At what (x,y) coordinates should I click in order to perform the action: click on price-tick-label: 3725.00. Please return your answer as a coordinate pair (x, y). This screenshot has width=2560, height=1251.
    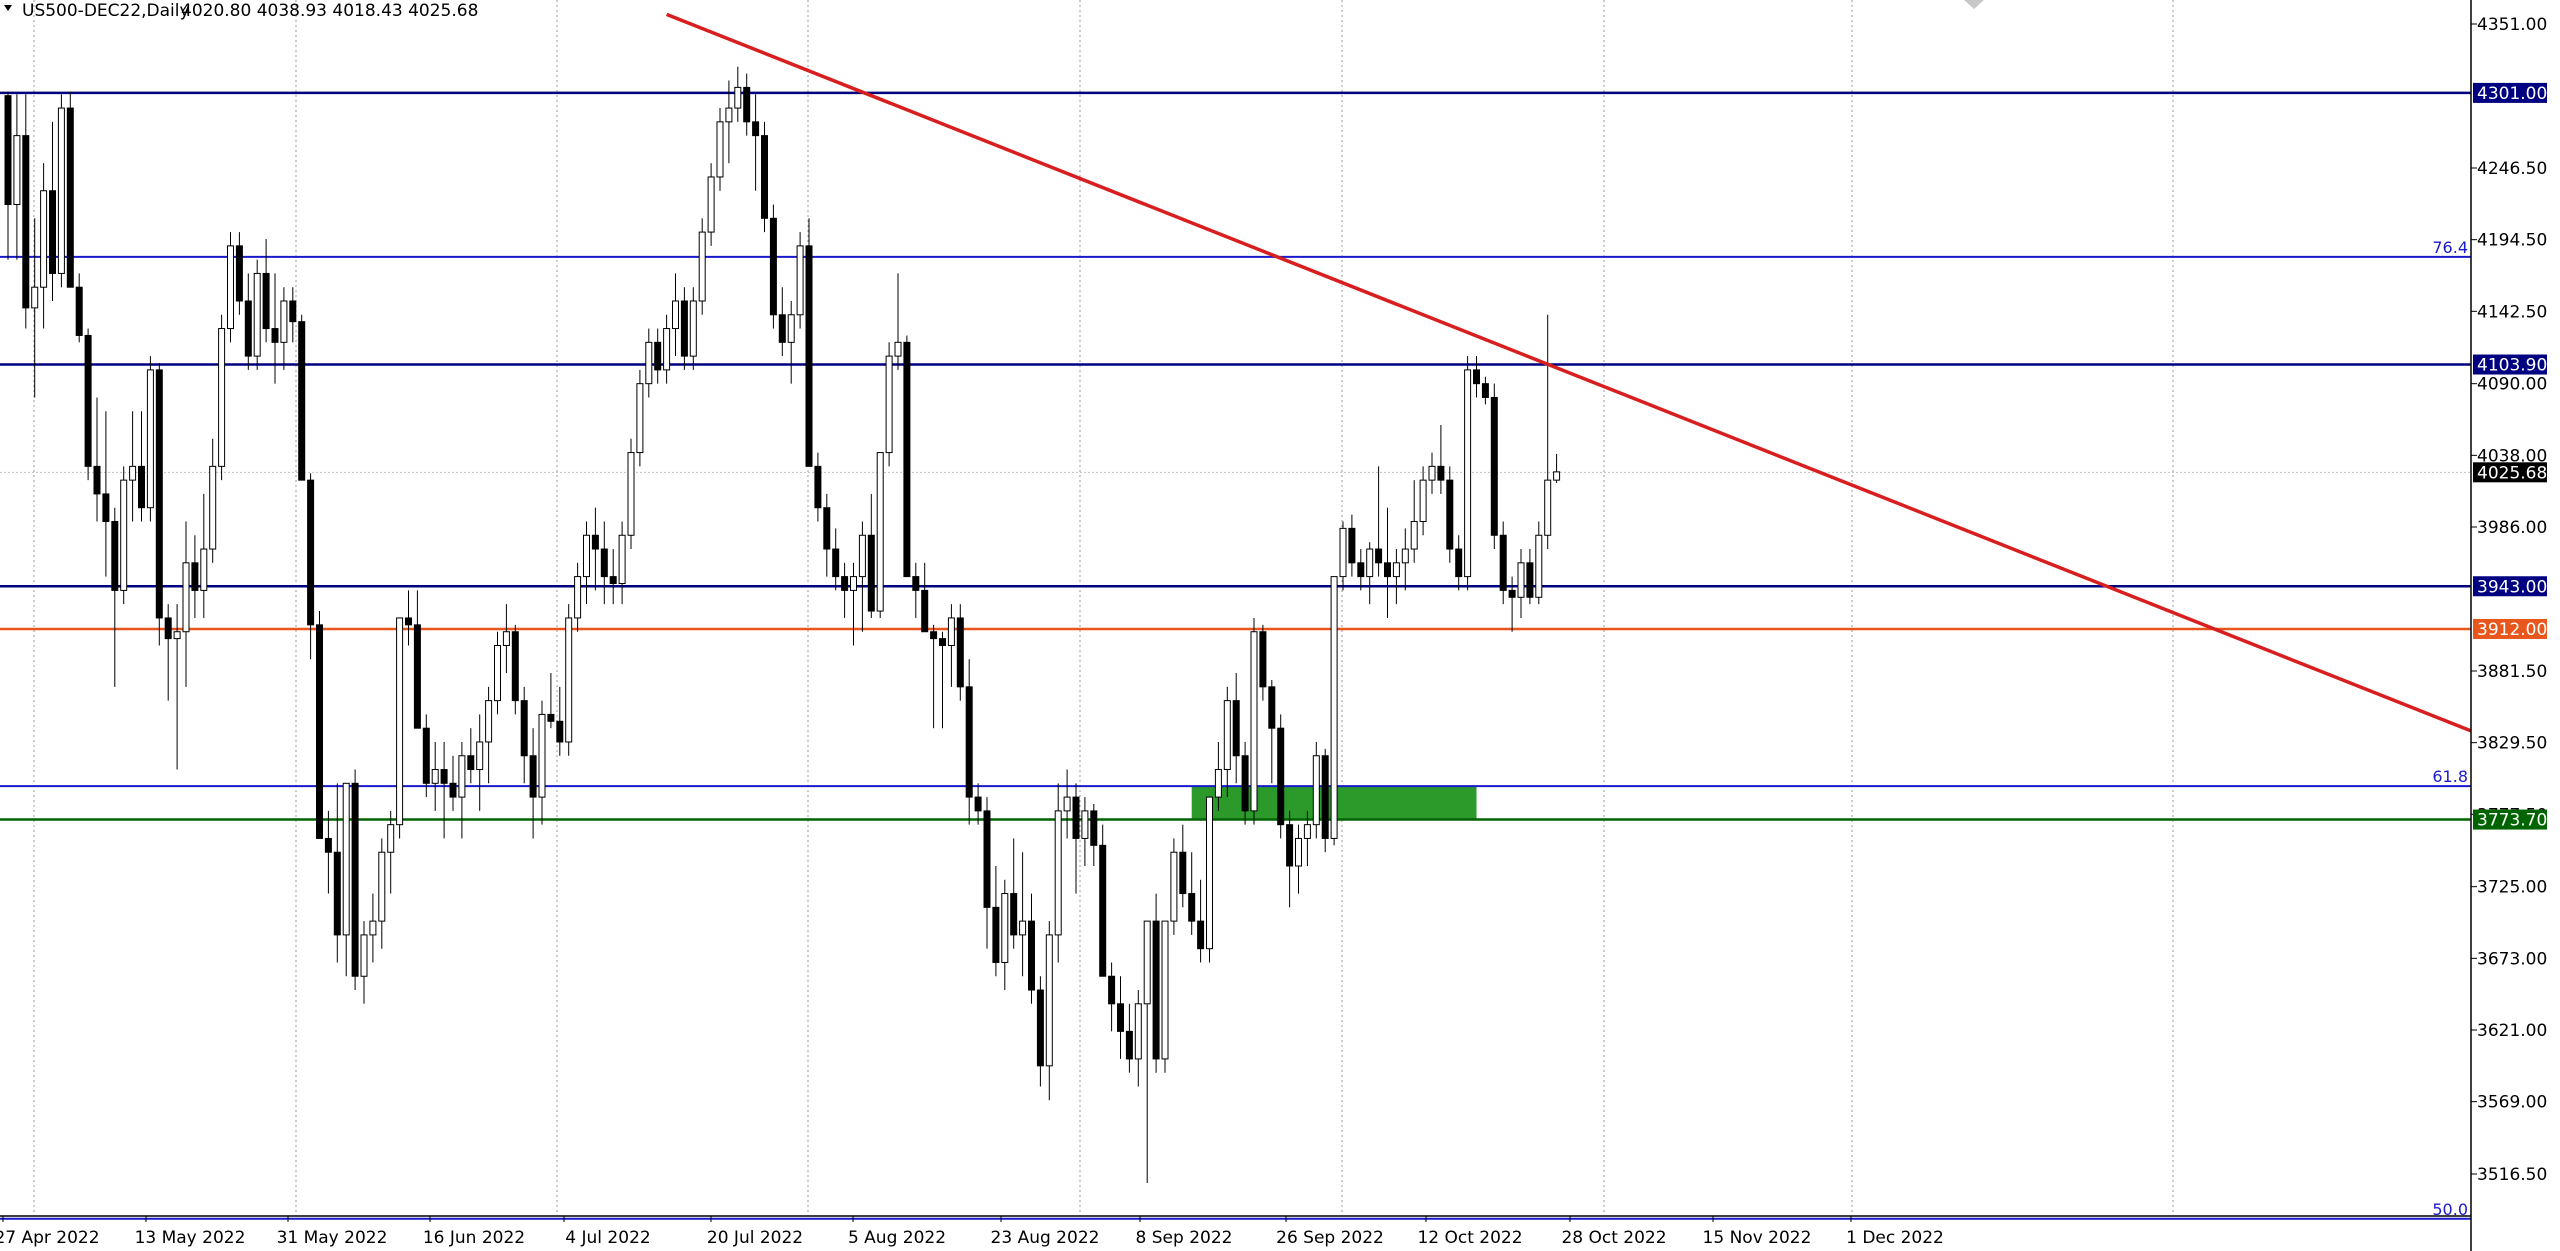
    Looking at the image, I should click on (2512, 888).